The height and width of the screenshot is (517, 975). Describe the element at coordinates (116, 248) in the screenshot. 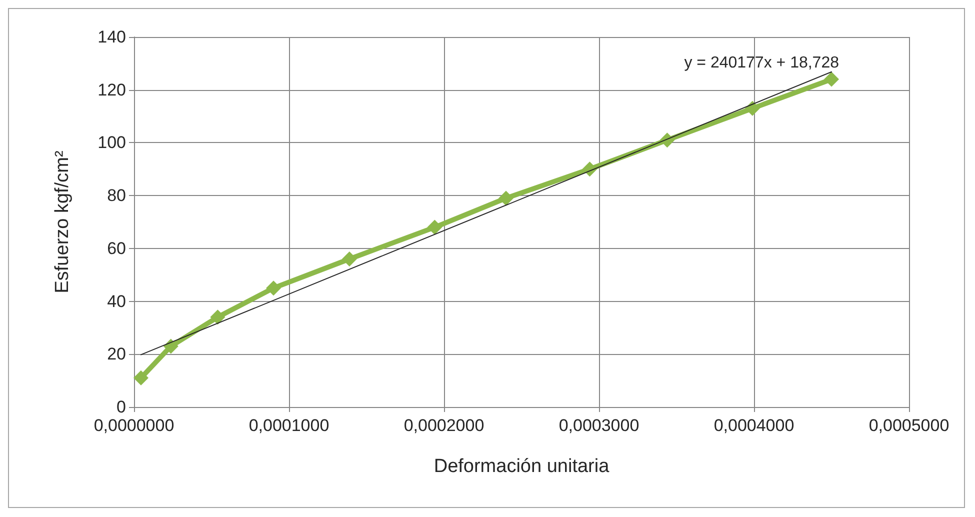

I see `y-tick-label: 60` at that location.